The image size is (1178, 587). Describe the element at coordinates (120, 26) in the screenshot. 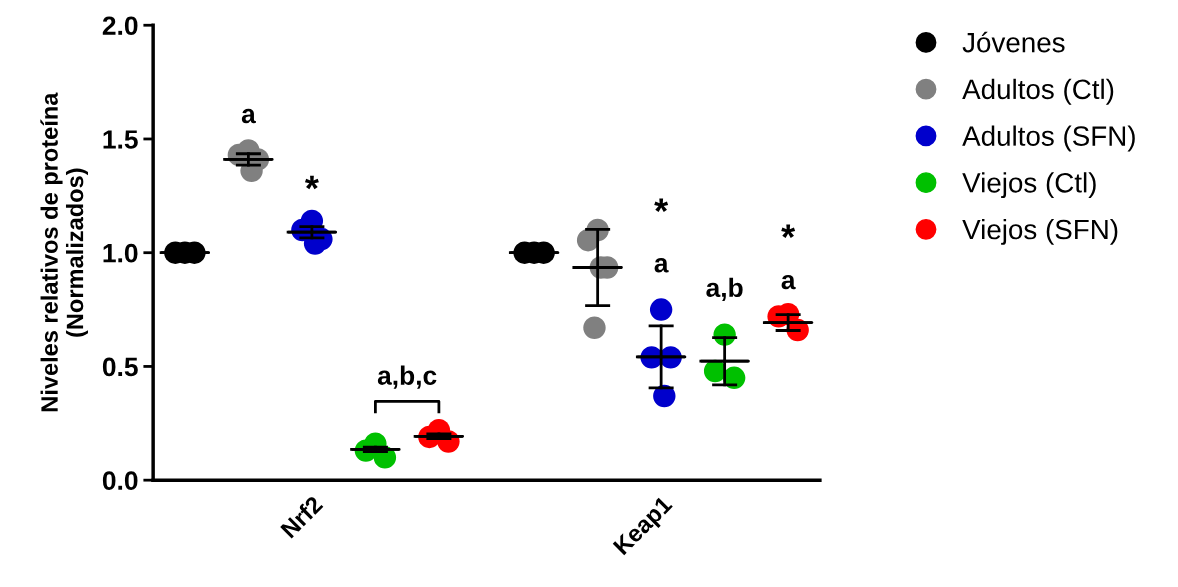

I see `y-tick-label: 2.0` at that location.